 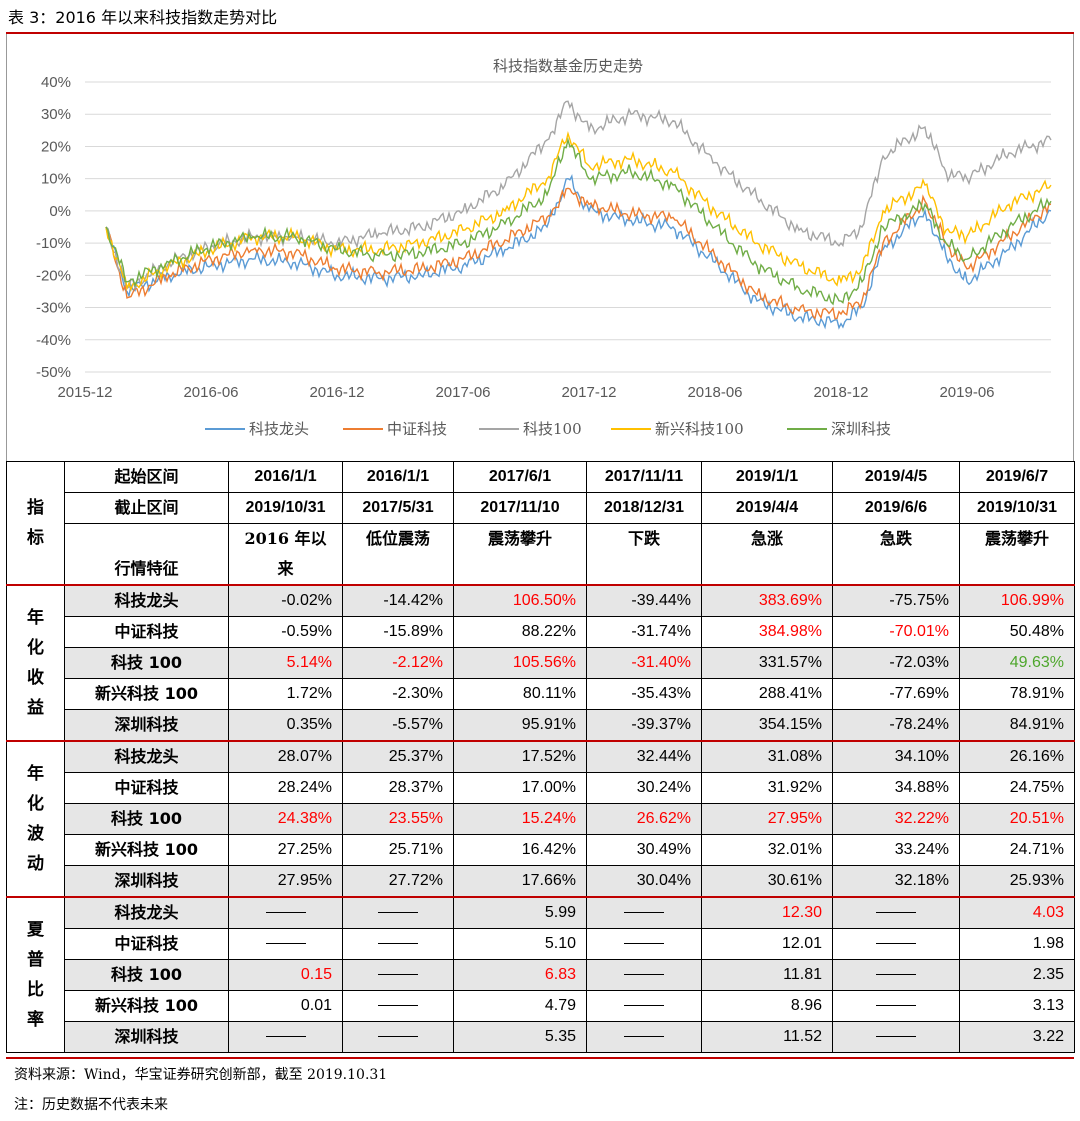 I want to click on period-end: 2017/5/31, so click(x=398, y=508).